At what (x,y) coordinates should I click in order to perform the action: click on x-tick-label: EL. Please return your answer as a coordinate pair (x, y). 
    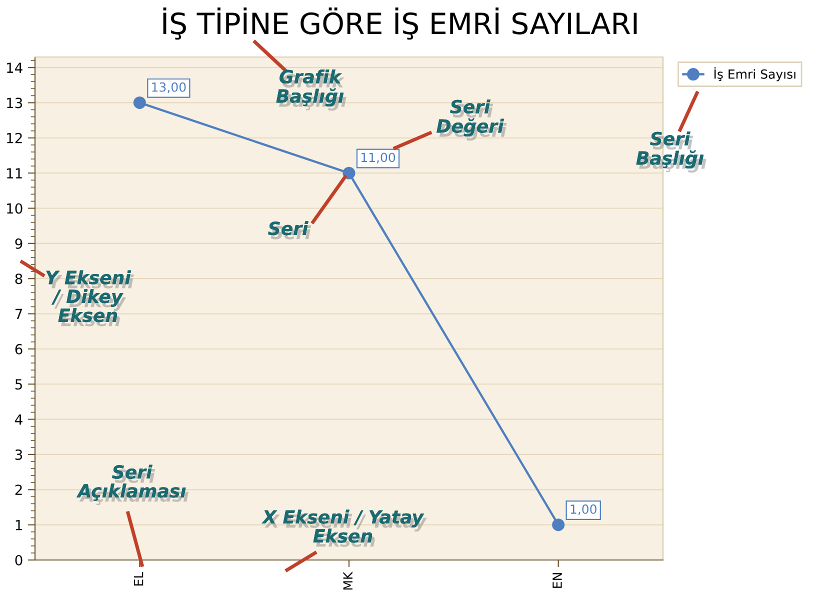
    Looking at the image, I should click on (139, 579).